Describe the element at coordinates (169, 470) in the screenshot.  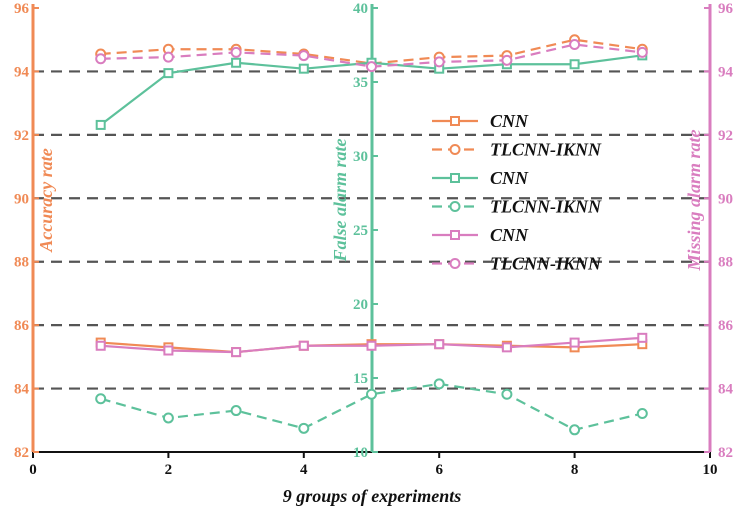
I see `x-tick-label: 2` at that location.